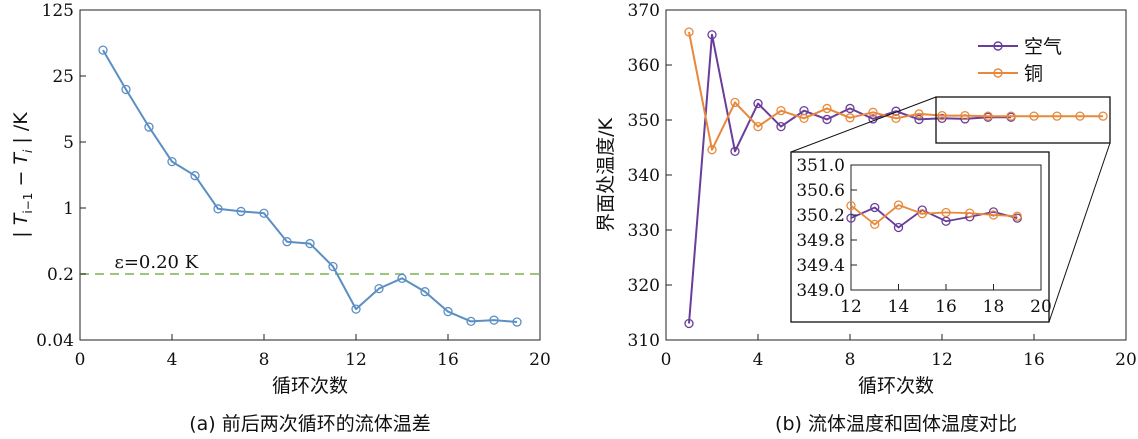 This screenshot has width=1138, height=439. What do you see at coordinates (310, 386) in the screenshot?
I see `x-axis-label-a: 循环次数` at bounding box center [310, 386].